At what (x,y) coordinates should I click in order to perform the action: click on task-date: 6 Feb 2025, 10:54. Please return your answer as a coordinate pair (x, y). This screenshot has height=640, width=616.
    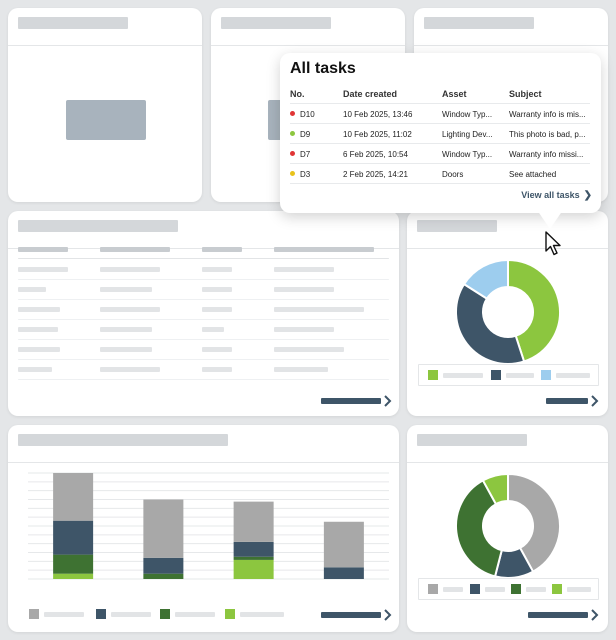
    Looking at the image, I should click on (375, 154).